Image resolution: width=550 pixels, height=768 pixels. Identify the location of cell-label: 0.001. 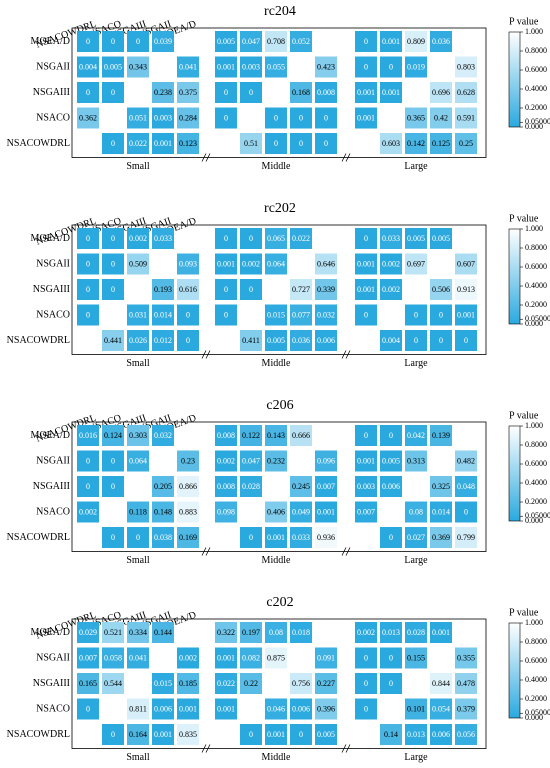
(466, 314).